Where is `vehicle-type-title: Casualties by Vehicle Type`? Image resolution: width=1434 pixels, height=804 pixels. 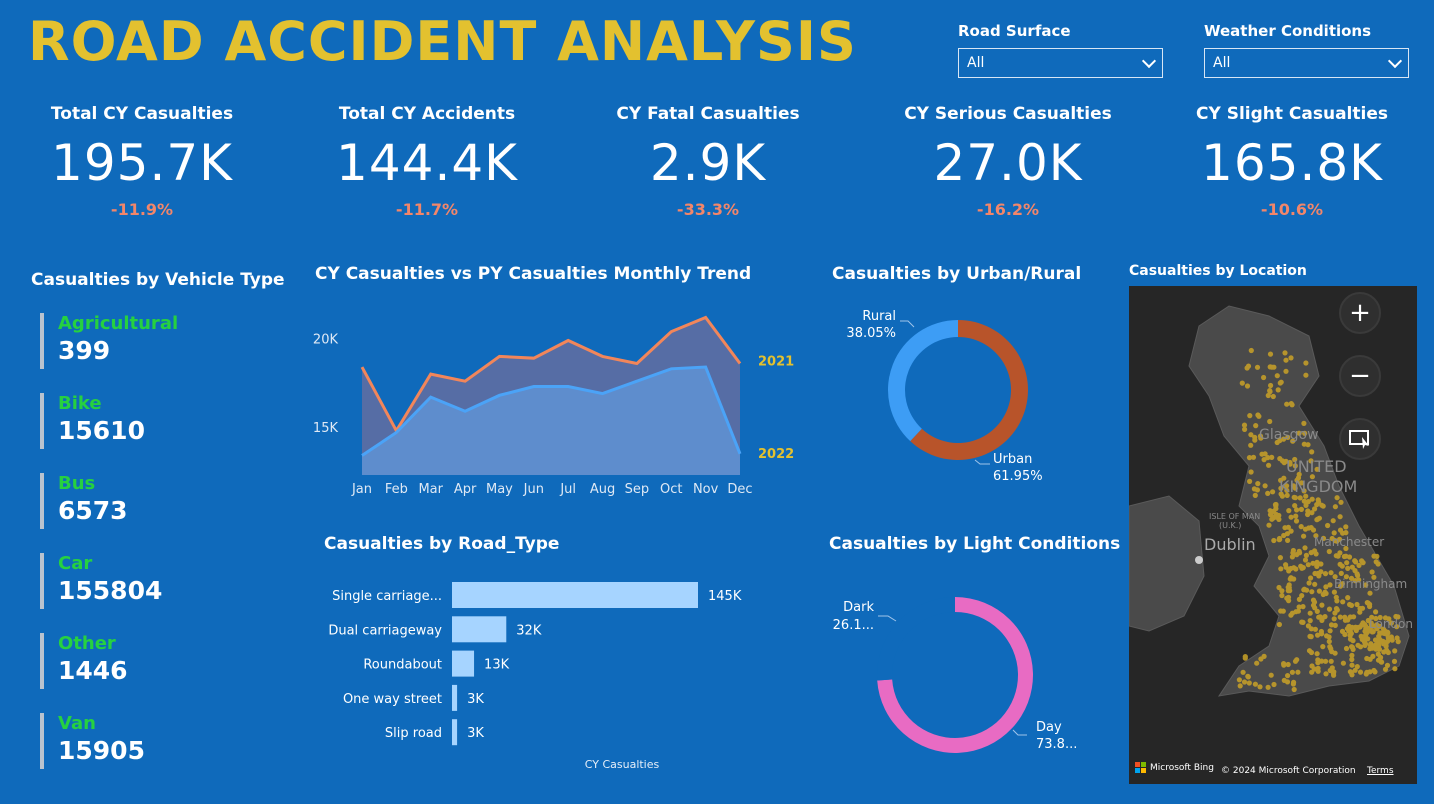
vehicle-type-title: Casualties by Vehicle Type is located at coordinates (158, 280).